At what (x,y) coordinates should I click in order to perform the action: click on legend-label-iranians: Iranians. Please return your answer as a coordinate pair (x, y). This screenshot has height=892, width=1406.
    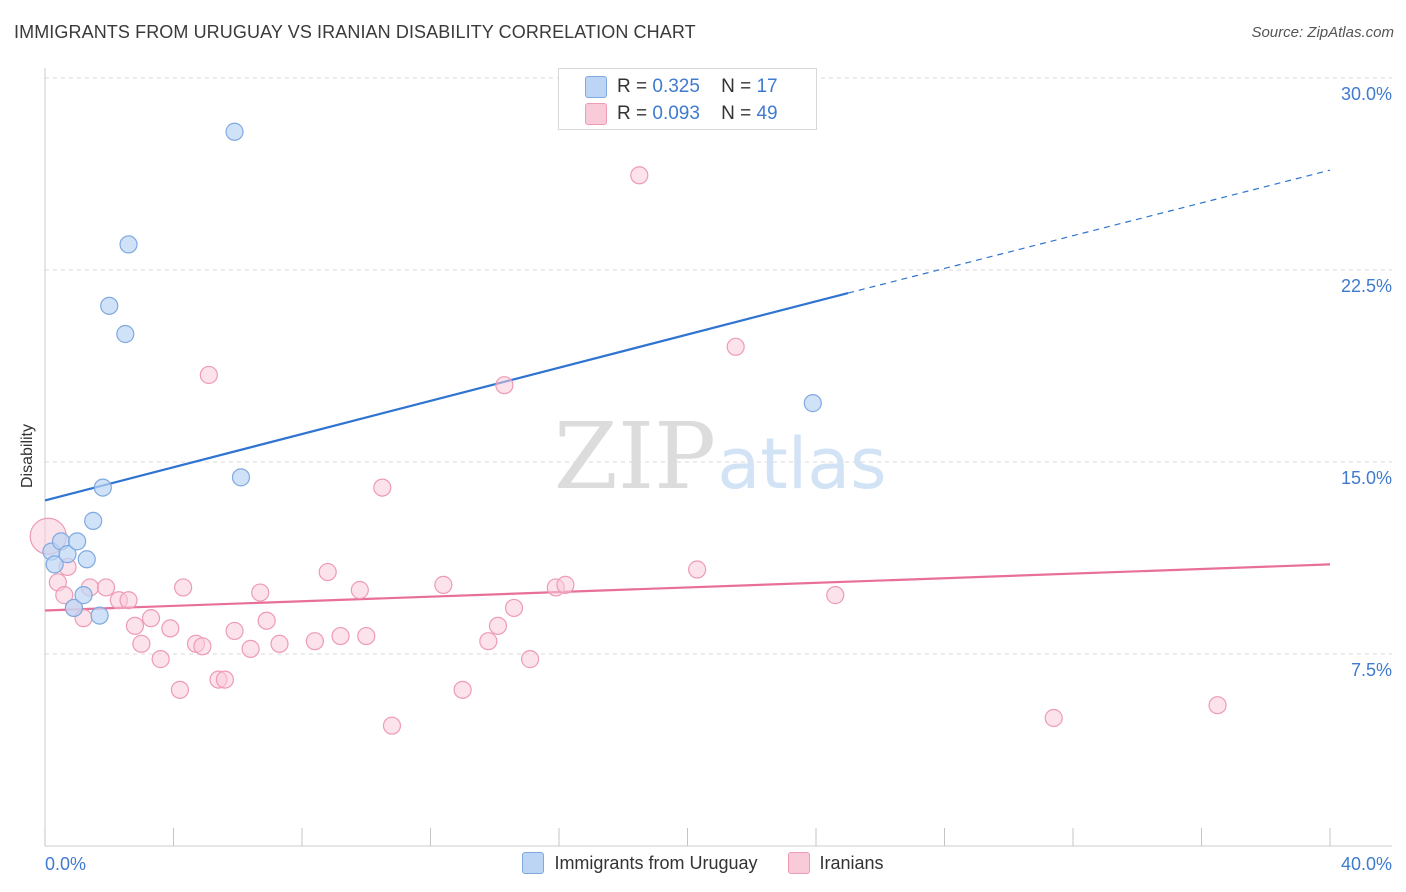
    Looking at the image, I should click on (851, 862).